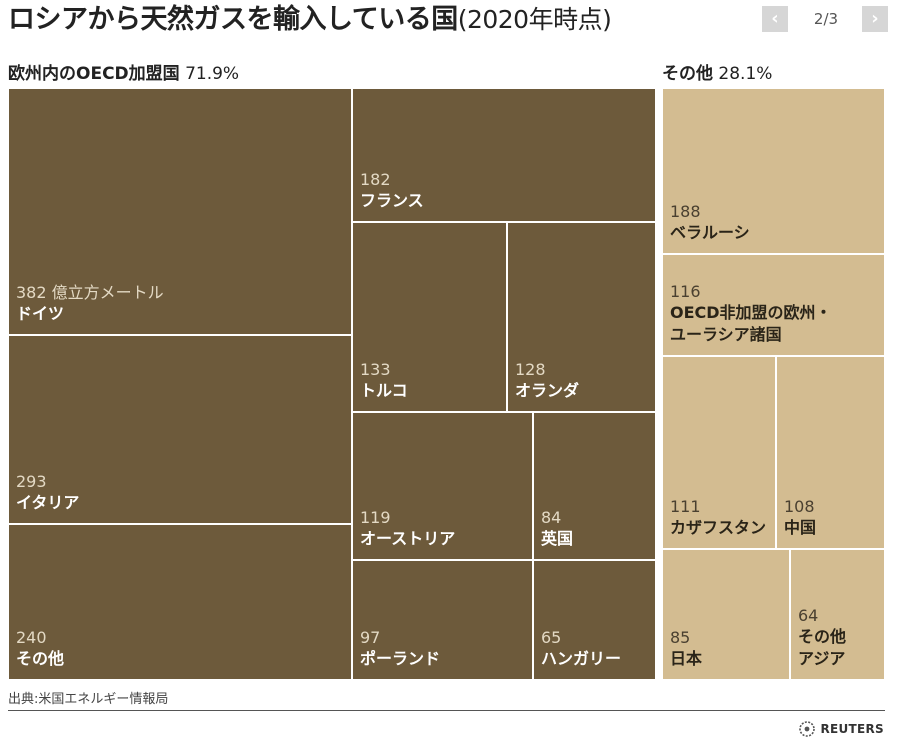  What do you see at coordinates (31, 481) in the screenshot?
I see `treemap-value-label-0-1: 293` at bounding box center [31, 481].